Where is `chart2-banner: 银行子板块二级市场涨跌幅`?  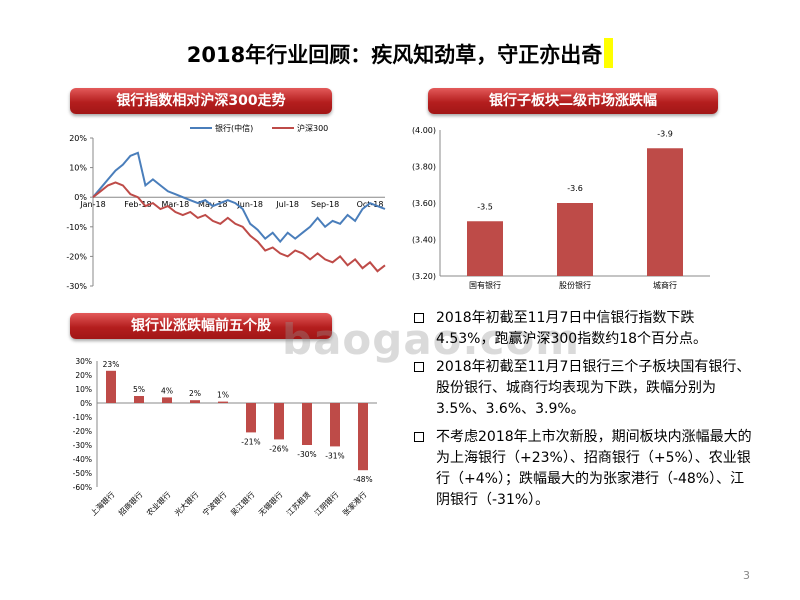
chart2-banner: 银行子板块二级市场涨跌幅 is located at coordinates (573, 101).